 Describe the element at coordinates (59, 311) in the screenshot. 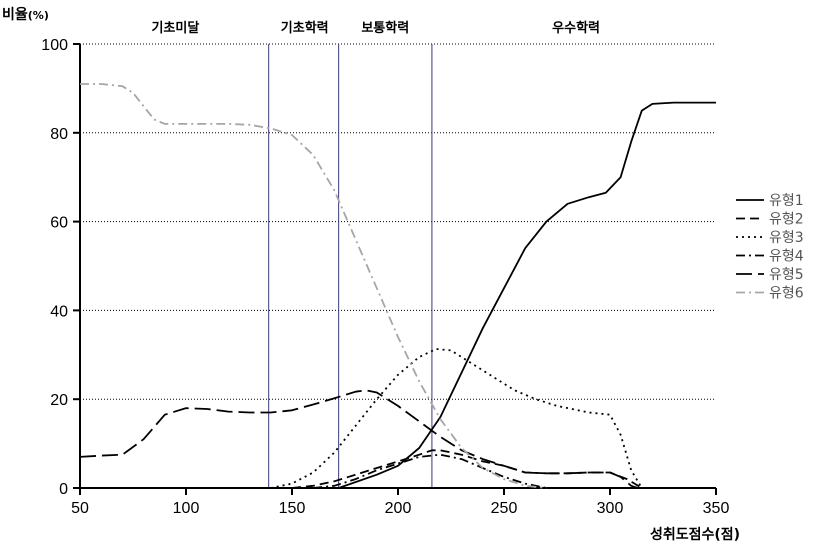

I see `y-tick-label-40: 40` at that location.